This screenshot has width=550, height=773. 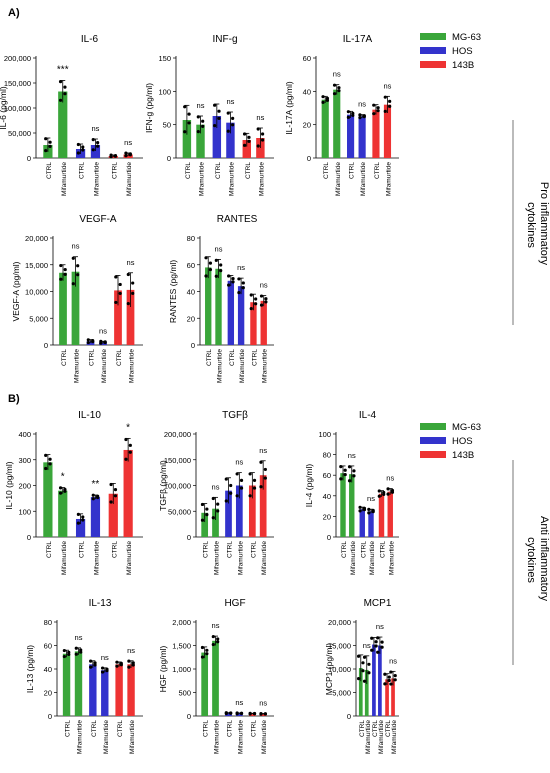 What do you see at coordinates (14, 399) in the screenshot?
I see `panel-b-label: B)` at bounding box center [14, 399].